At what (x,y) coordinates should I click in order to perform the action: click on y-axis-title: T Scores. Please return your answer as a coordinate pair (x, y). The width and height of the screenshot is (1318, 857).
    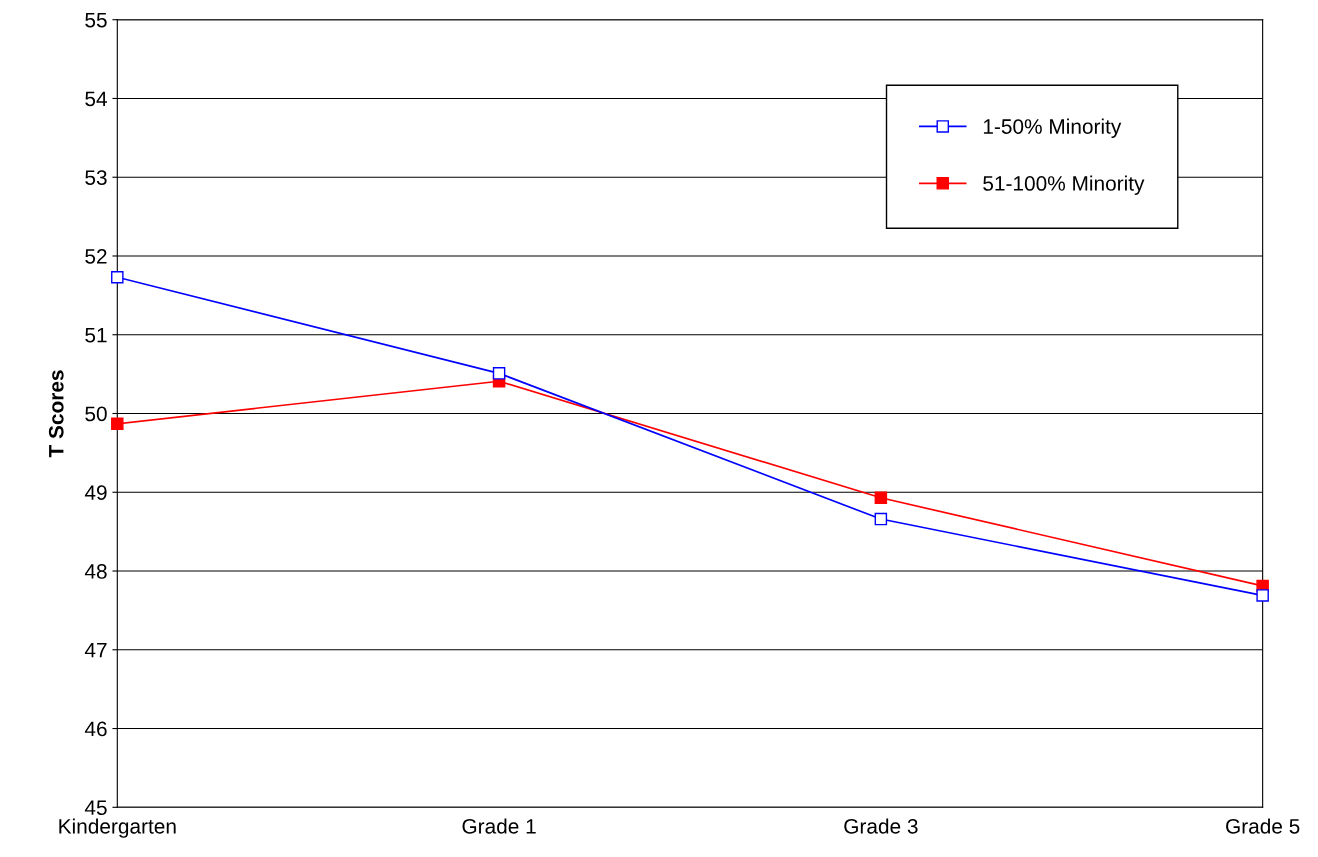
    Looking at the image, I should click on (56, 414).